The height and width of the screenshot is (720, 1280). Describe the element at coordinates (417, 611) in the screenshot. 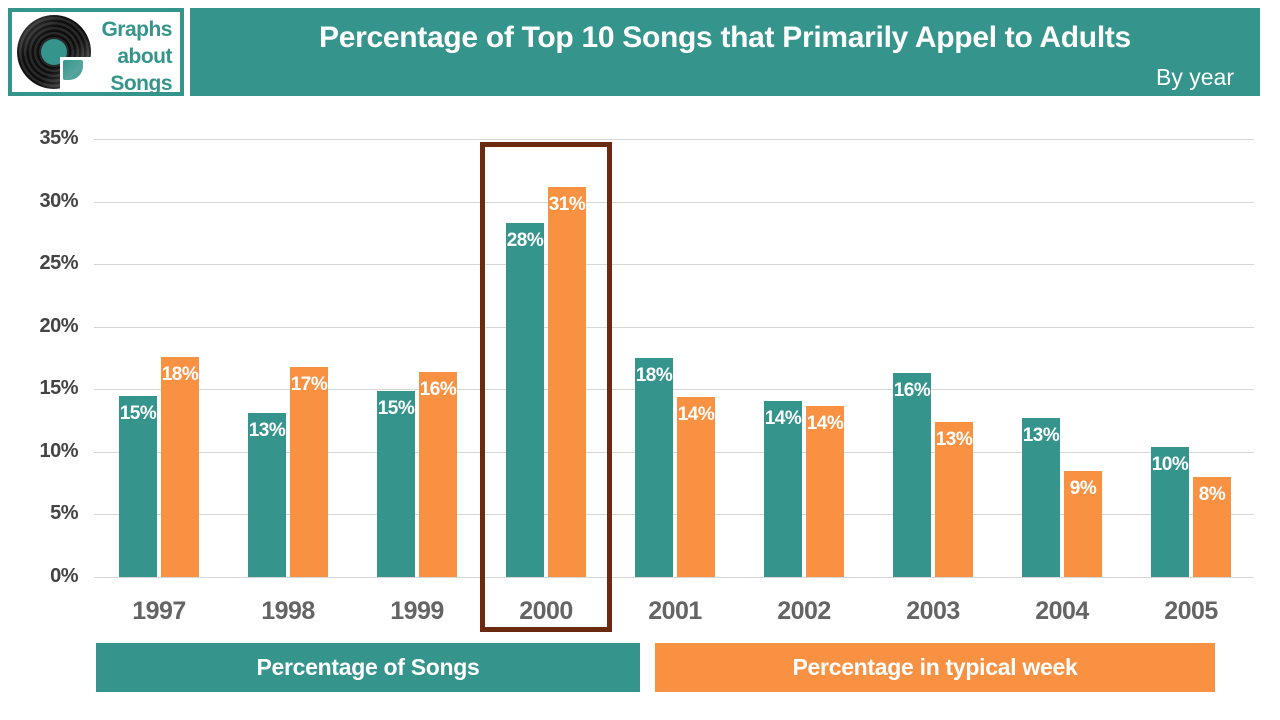

I see `x-axis-label: 1999` at that location.